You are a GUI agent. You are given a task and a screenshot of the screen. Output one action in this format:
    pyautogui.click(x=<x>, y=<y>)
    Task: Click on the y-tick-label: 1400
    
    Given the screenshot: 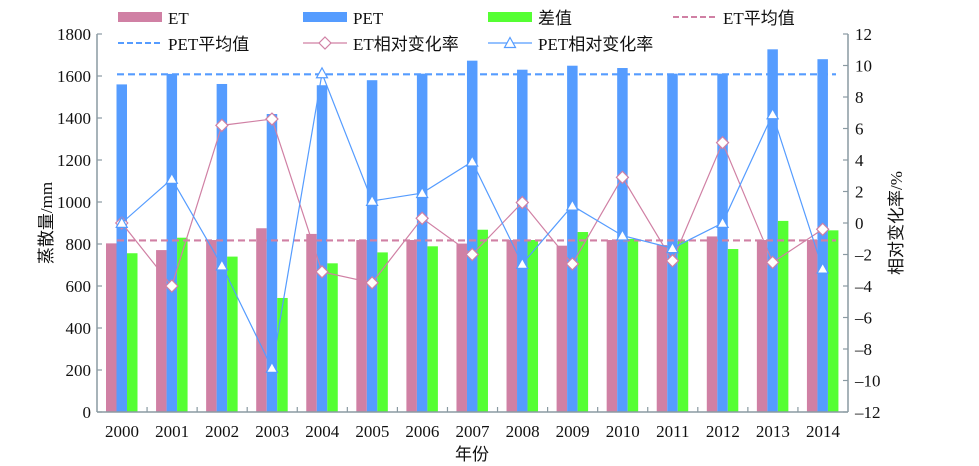 What is the action you would take?
    pyautogui.click(x=74, y=118)
    